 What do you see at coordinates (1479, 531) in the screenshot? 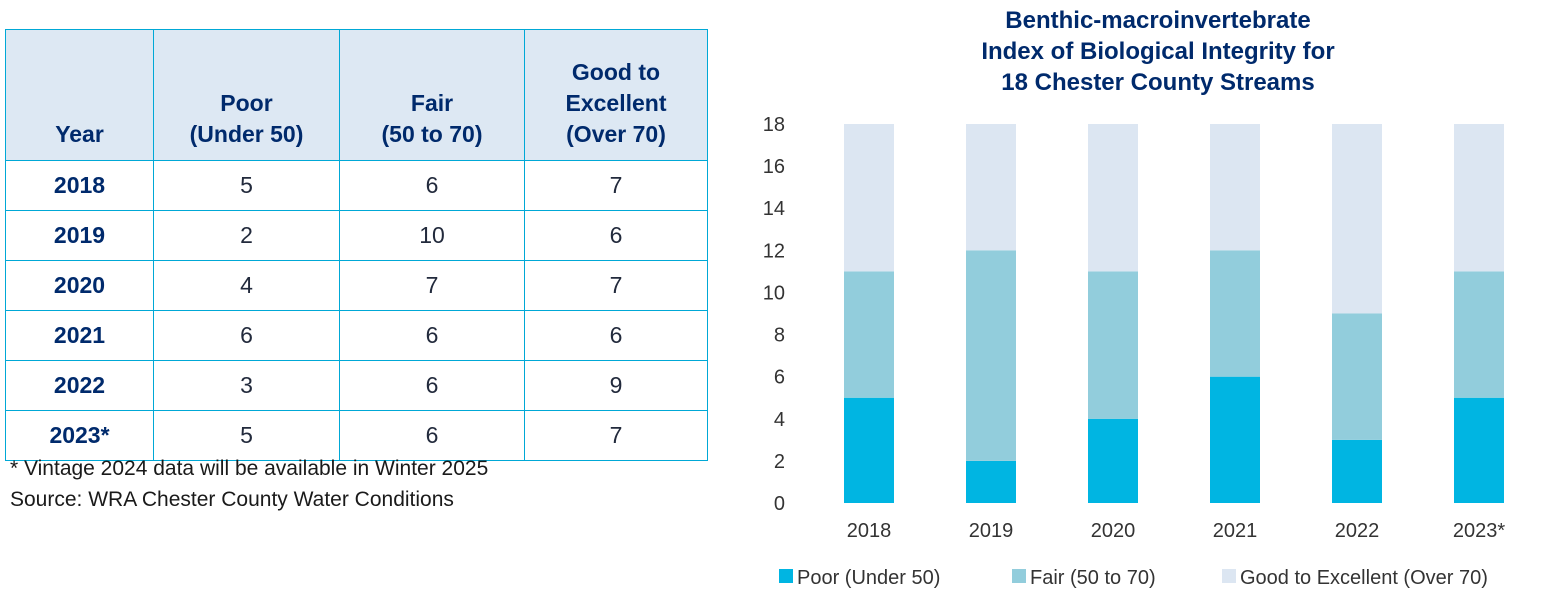
I see `x-tick-label: 2023*` at bounding box center [1479, 531].